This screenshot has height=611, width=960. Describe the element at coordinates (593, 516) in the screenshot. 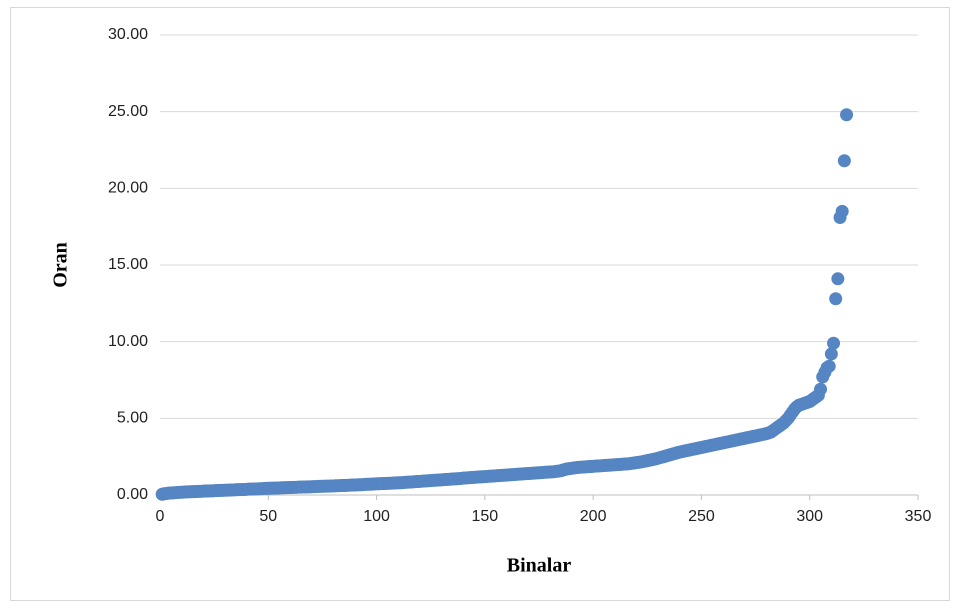

I see `x-tick-label: 200` at that location.